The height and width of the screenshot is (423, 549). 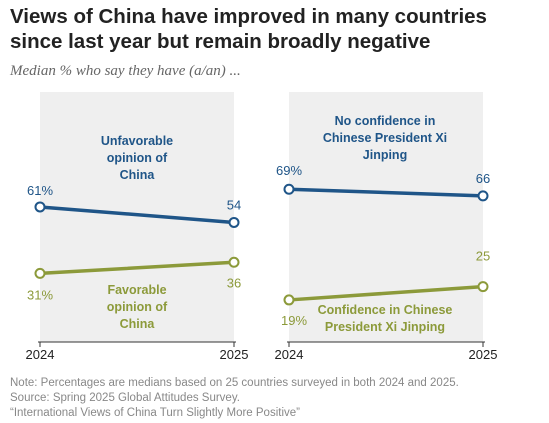 I want to click on series-label-line: Chinese President Xi, so click(x=385, y=138).